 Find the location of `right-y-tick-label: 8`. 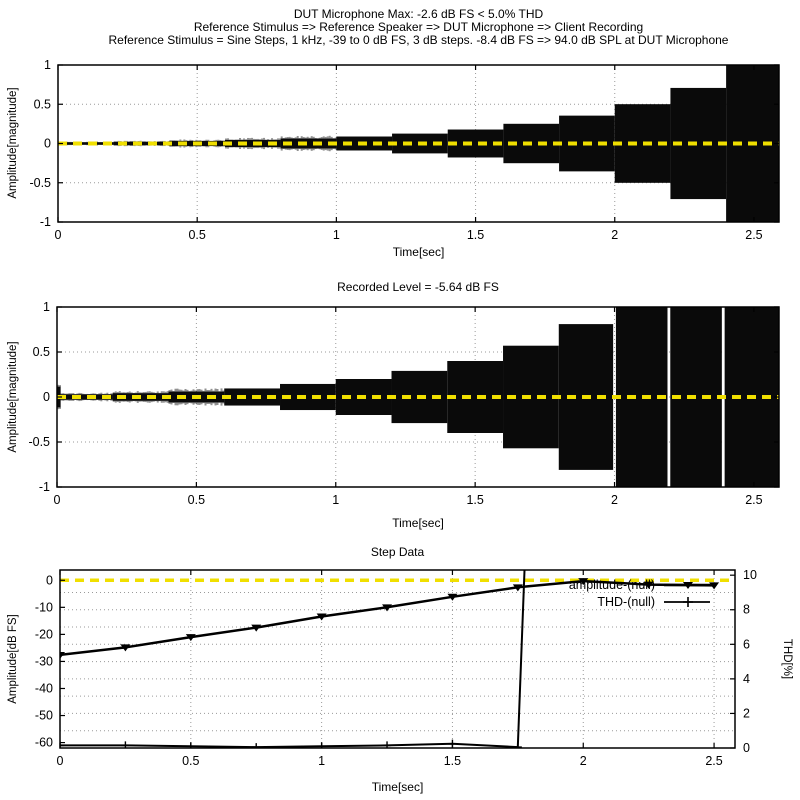

right-y-tick-label: 8 is located at coordinates (746, 610).